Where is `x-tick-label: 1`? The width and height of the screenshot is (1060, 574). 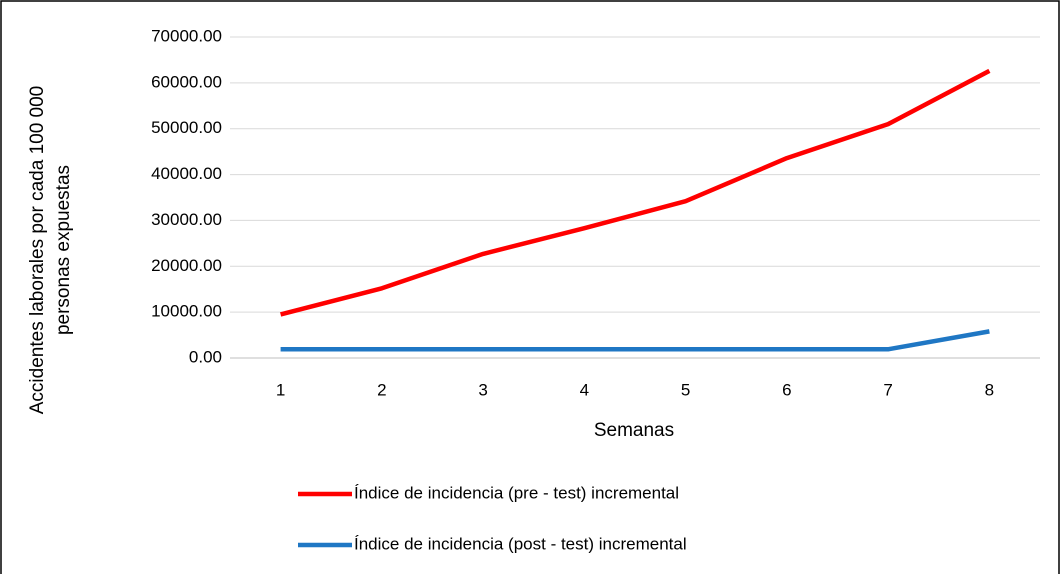 x-tick-label: 1 is located at coordinates (280, 389).